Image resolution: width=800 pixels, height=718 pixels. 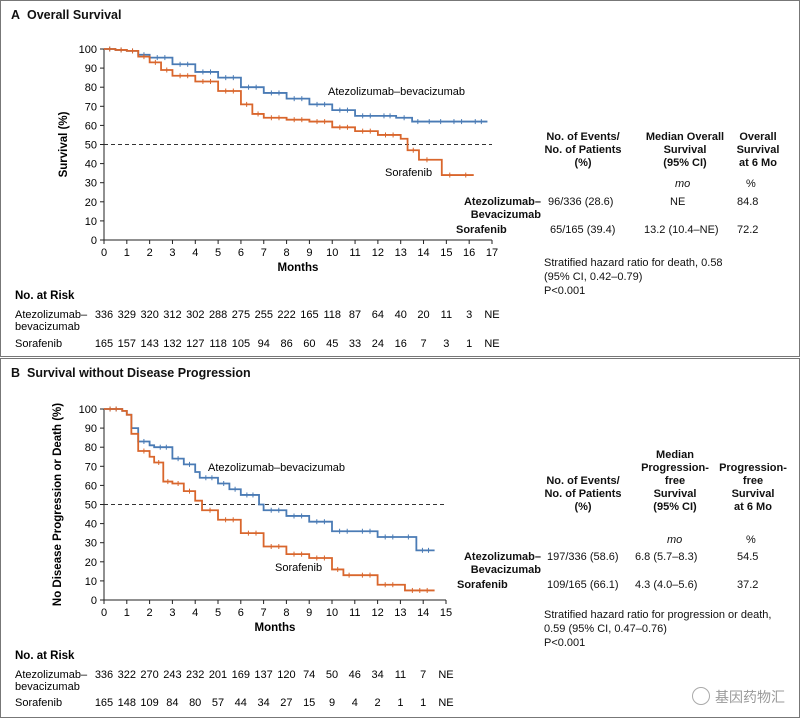 I want to click on risk-value: 120, so click(x=286, y=675).